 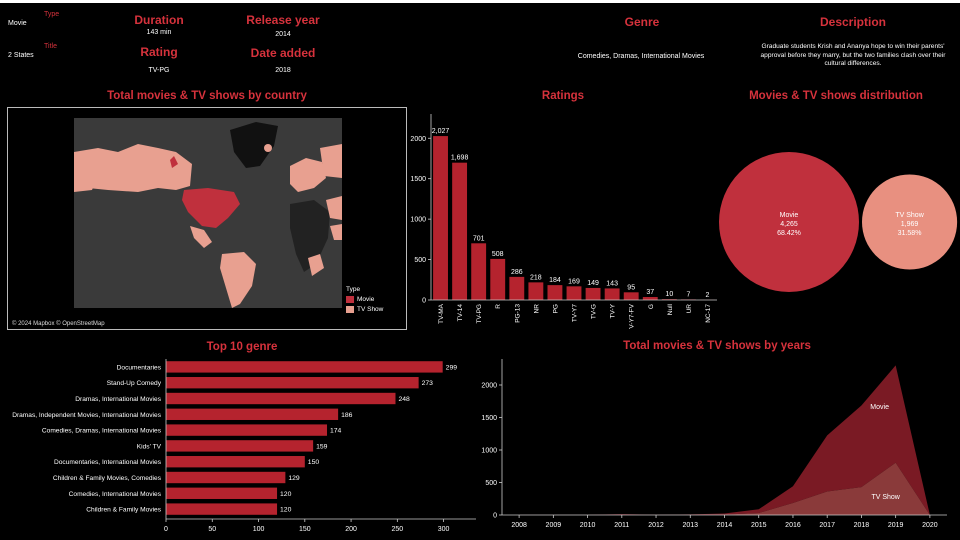 I want to click on russia-shape, so click(x=331, y=161).